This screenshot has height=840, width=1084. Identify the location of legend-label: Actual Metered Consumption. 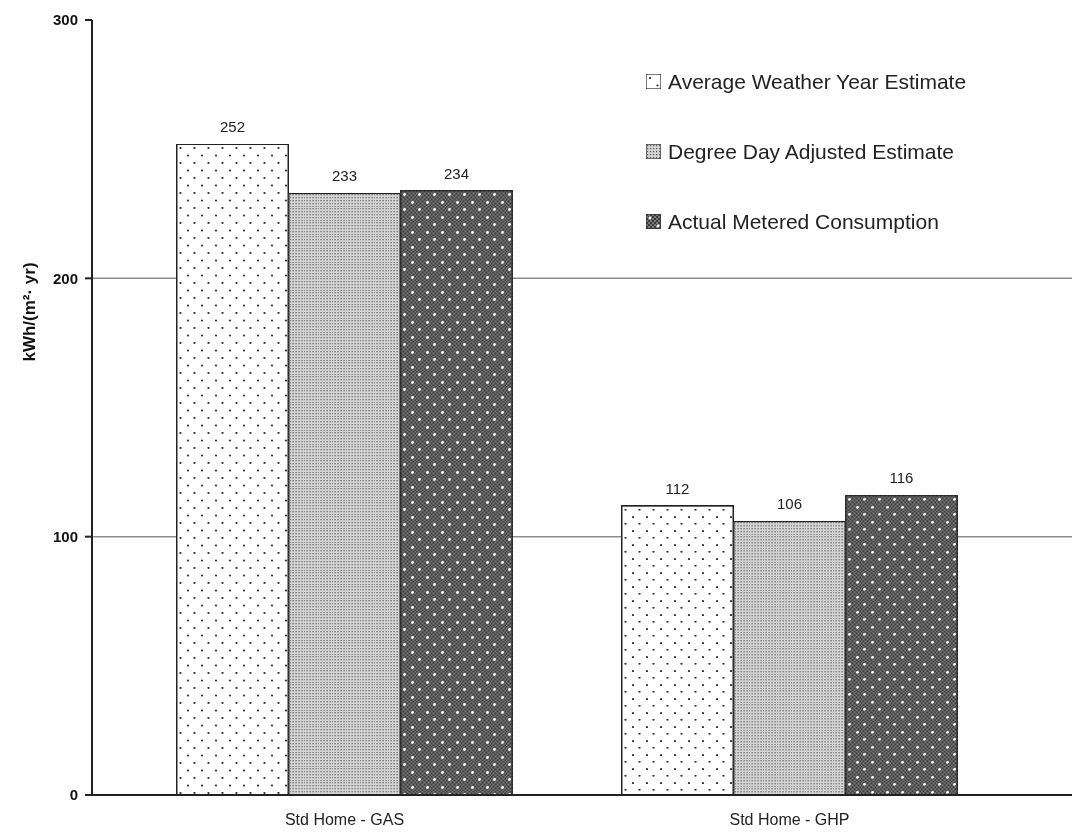
(803, 222).